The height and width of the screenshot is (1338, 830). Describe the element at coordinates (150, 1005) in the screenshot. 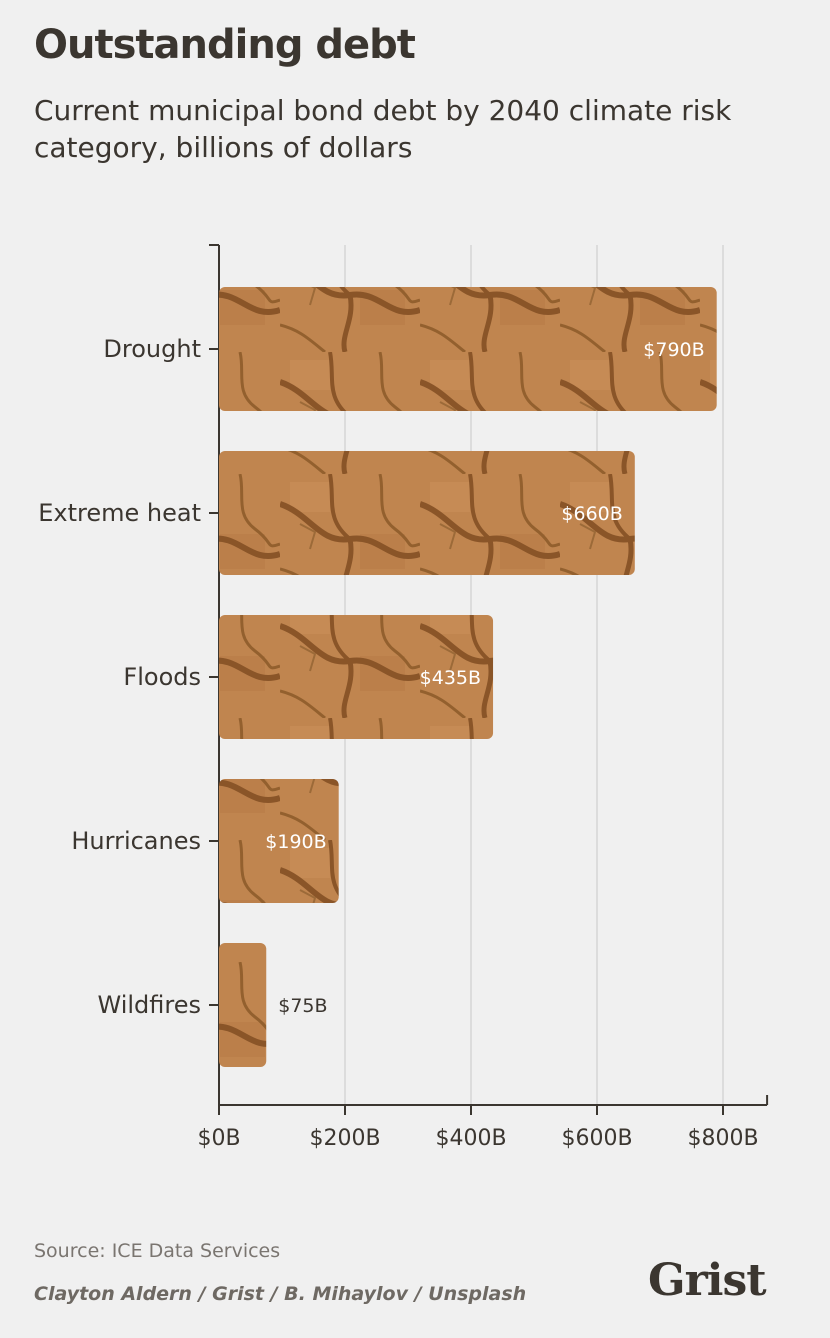

I see `category-label: Wildfires` at that location.